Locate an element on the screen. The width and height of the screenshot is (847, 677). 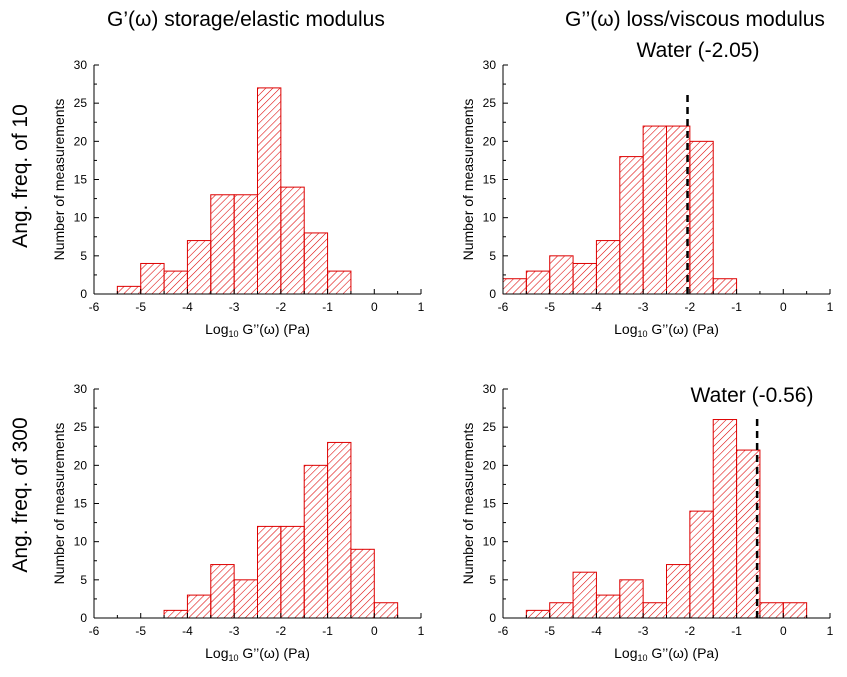
water-reference-label: Water (-0.56) is located at coordinates (752, 395).